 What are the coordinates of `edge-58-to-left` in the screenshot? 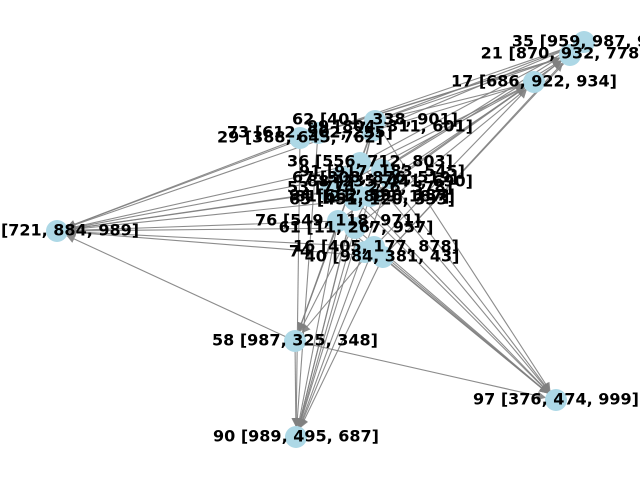 It's located at (181, 288).